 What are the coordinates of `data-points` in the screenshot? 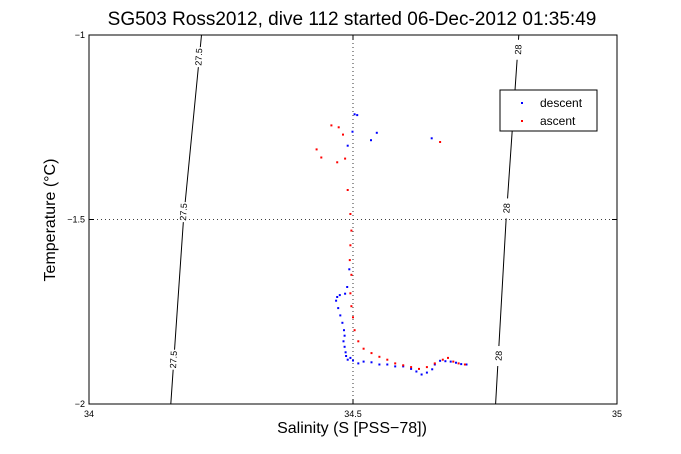 It's located at (391, 244).